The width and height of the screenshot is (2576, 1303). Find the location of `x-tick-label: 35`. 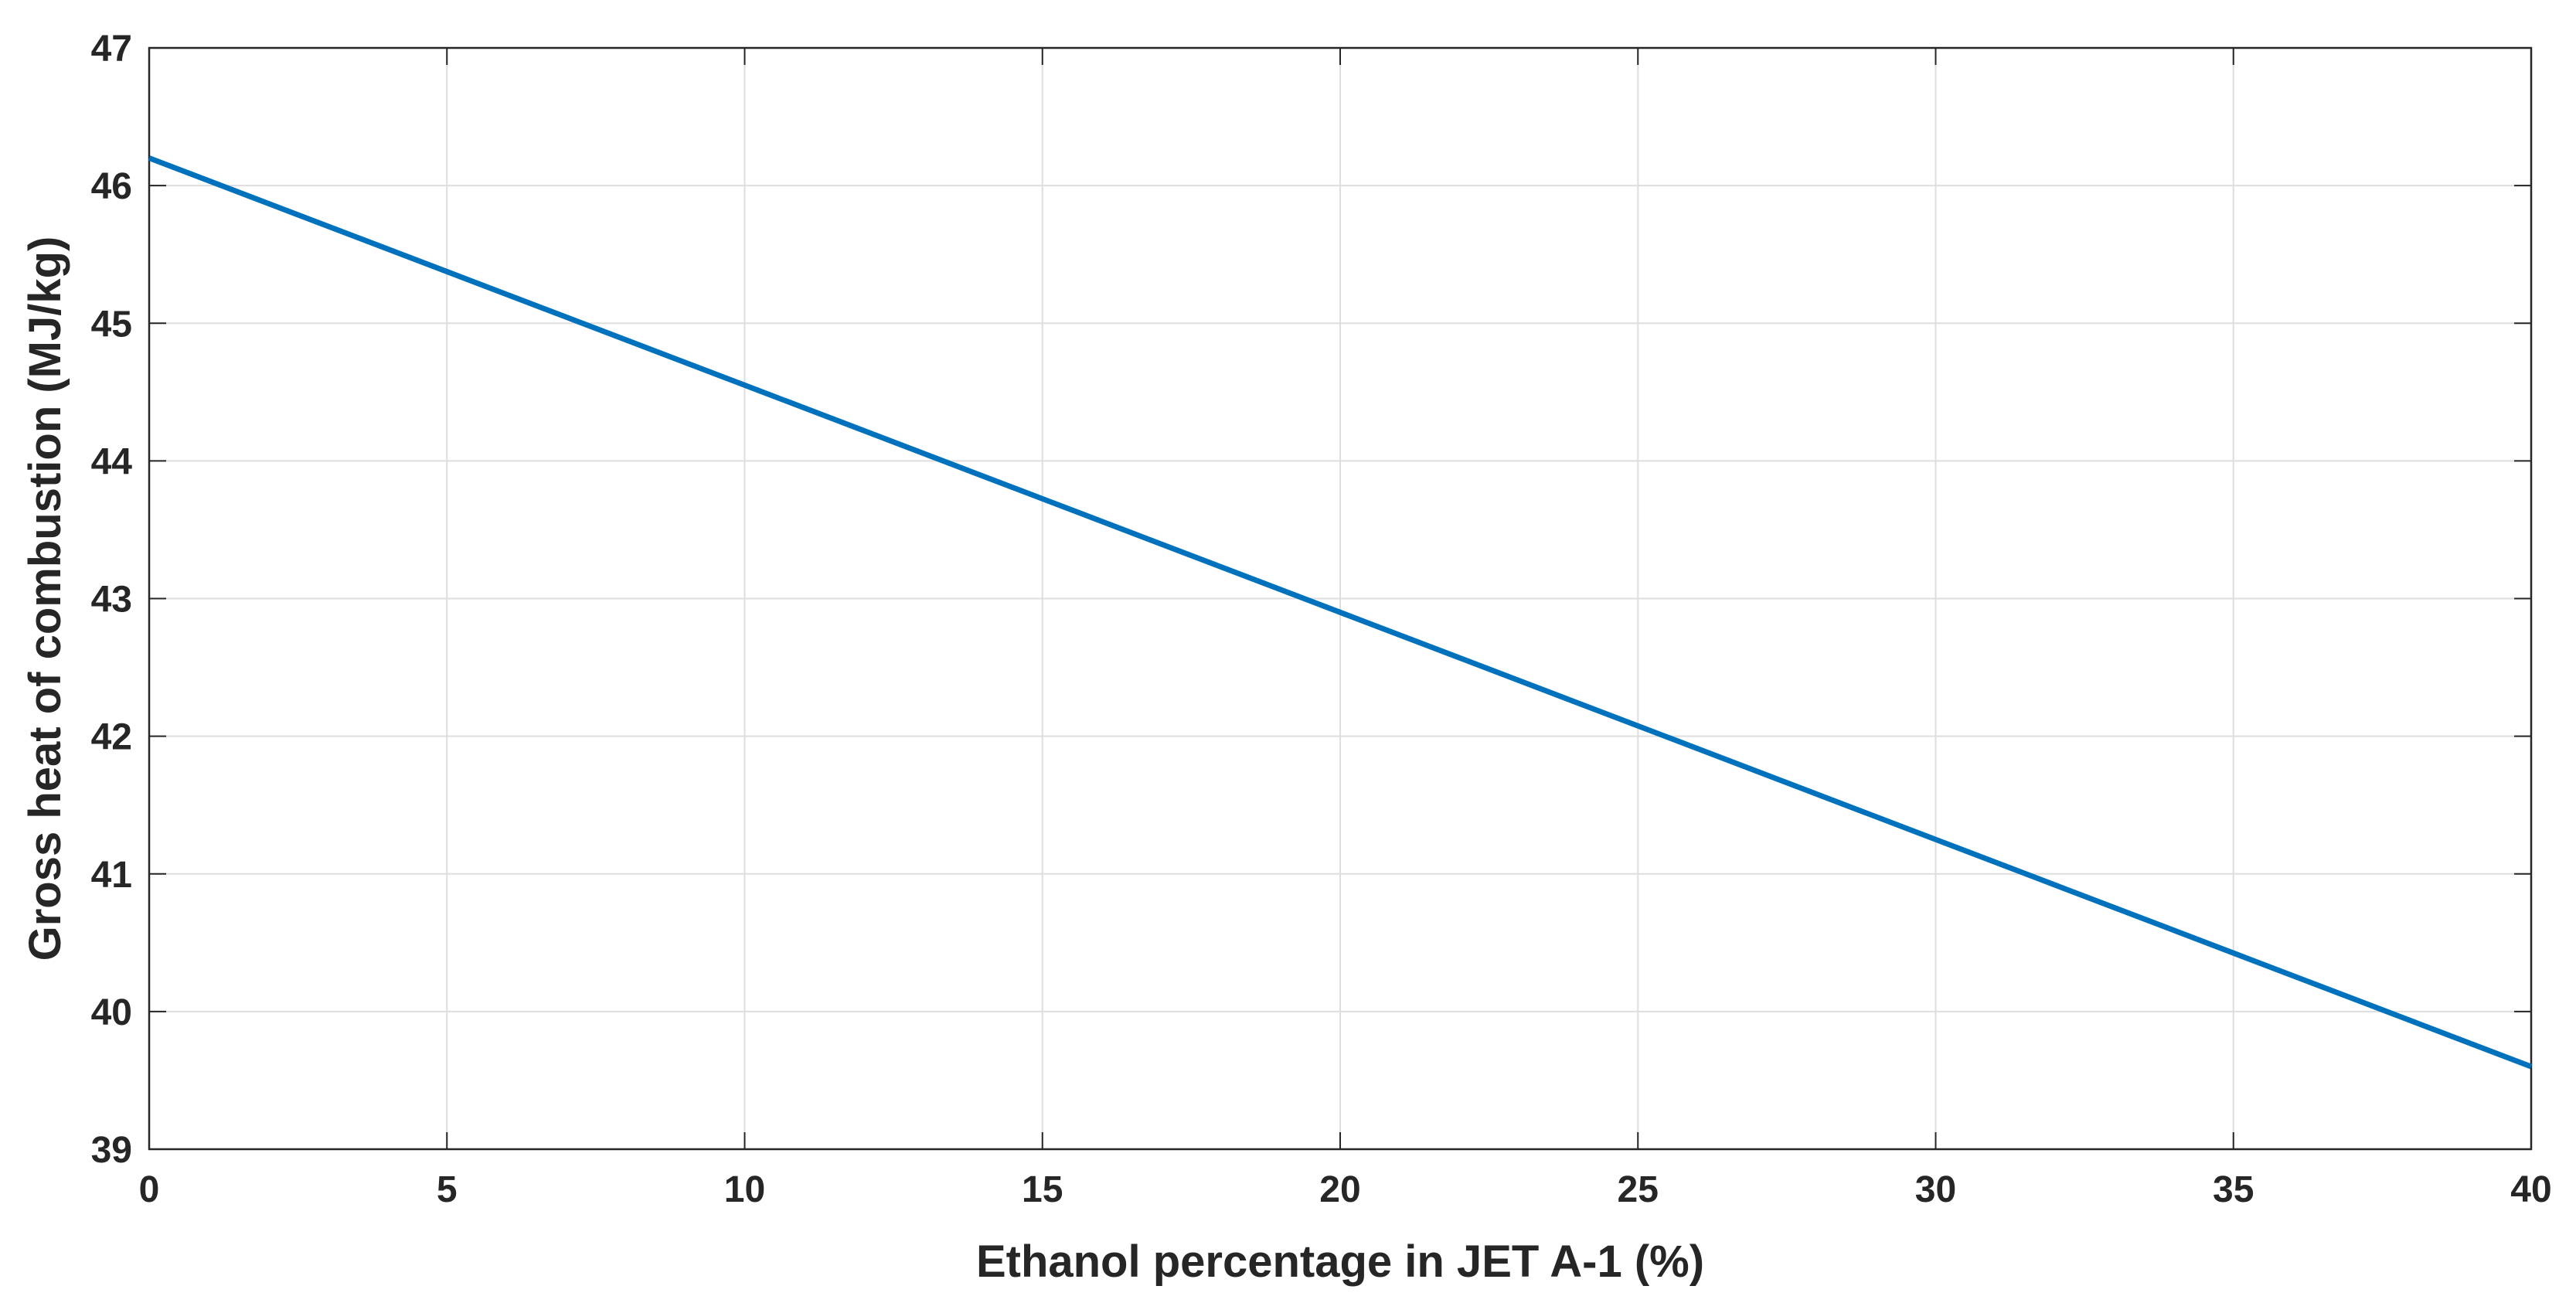

x-tick-label: 35 is located at coordinates (2233, 1189).